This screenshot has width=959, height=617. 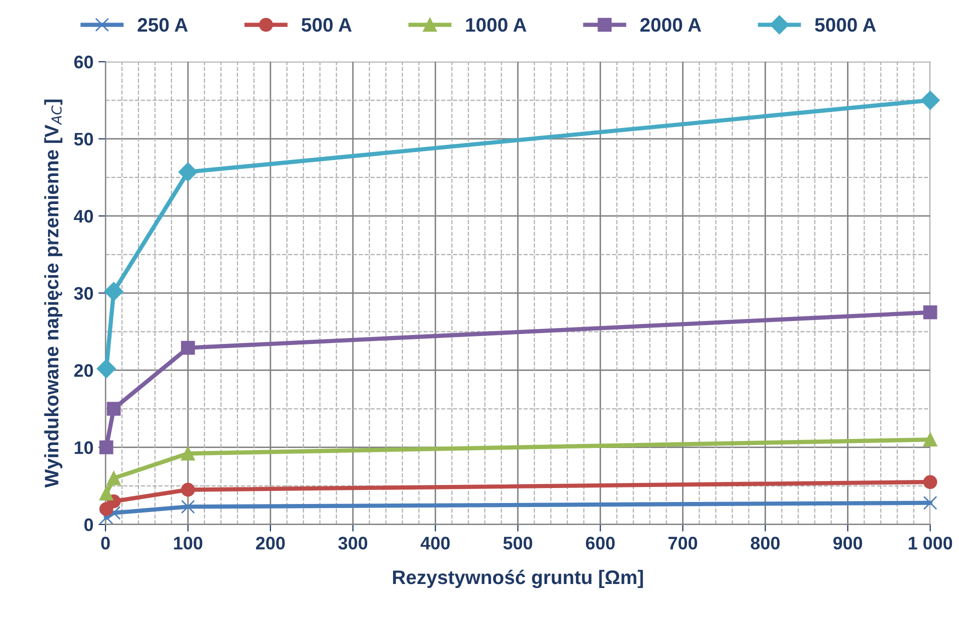 I want to click on y-tick-label: 10, so click(x=83, y=447).